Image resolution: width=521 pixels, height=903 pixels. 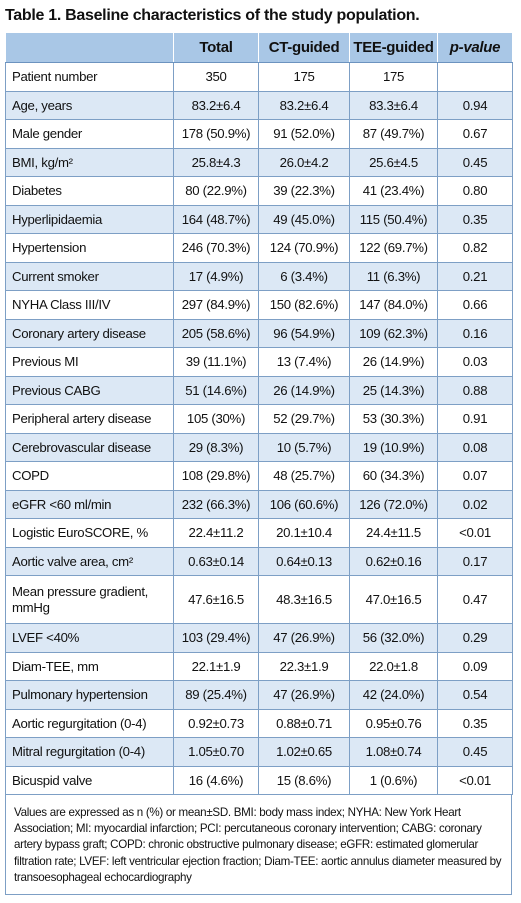 I want to click on cell-p-value: 0.67, so click(x=475, y=134).